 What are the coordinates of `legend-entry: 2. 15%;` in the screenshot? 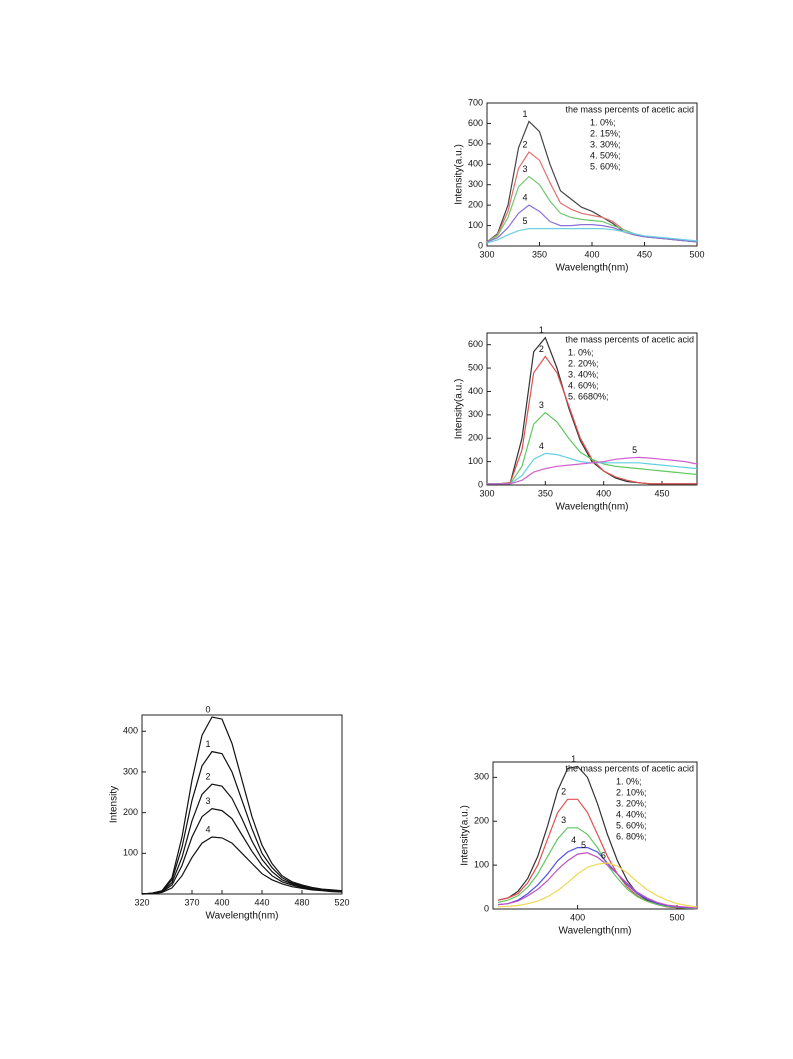 It's located at (605, 133).